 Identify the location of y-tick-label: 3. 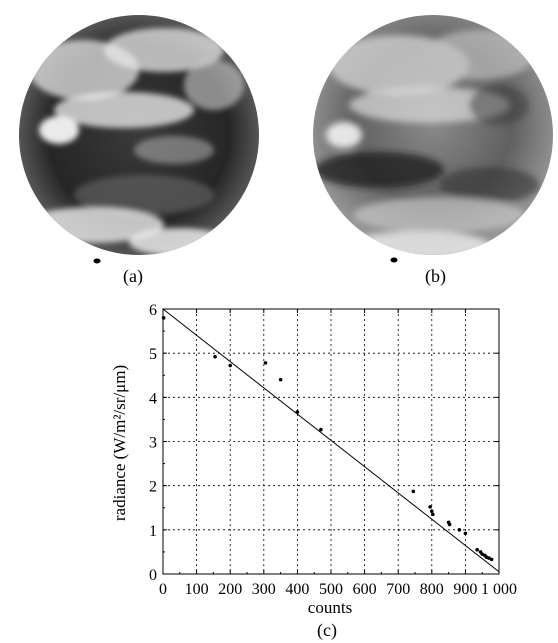
(153, 443).